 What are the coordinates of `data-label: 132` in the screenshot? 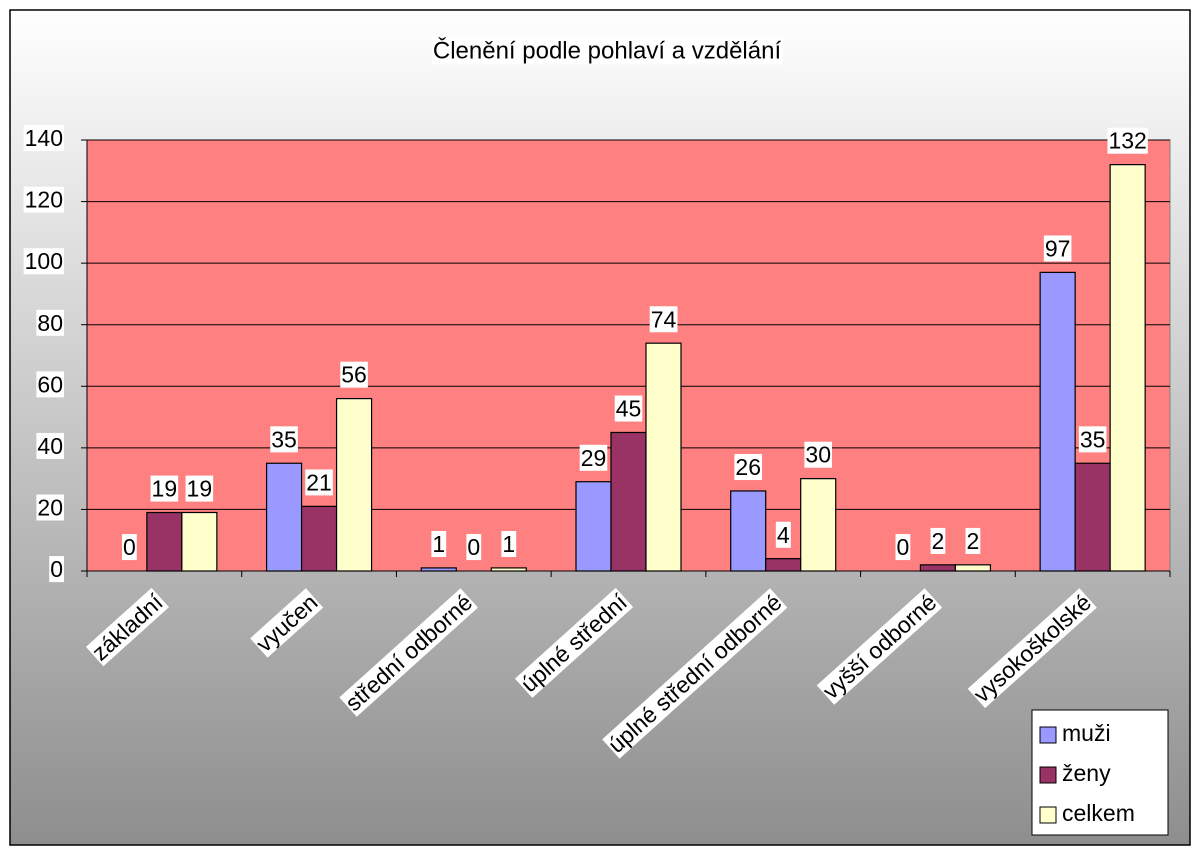 It's located at (1127, 141).